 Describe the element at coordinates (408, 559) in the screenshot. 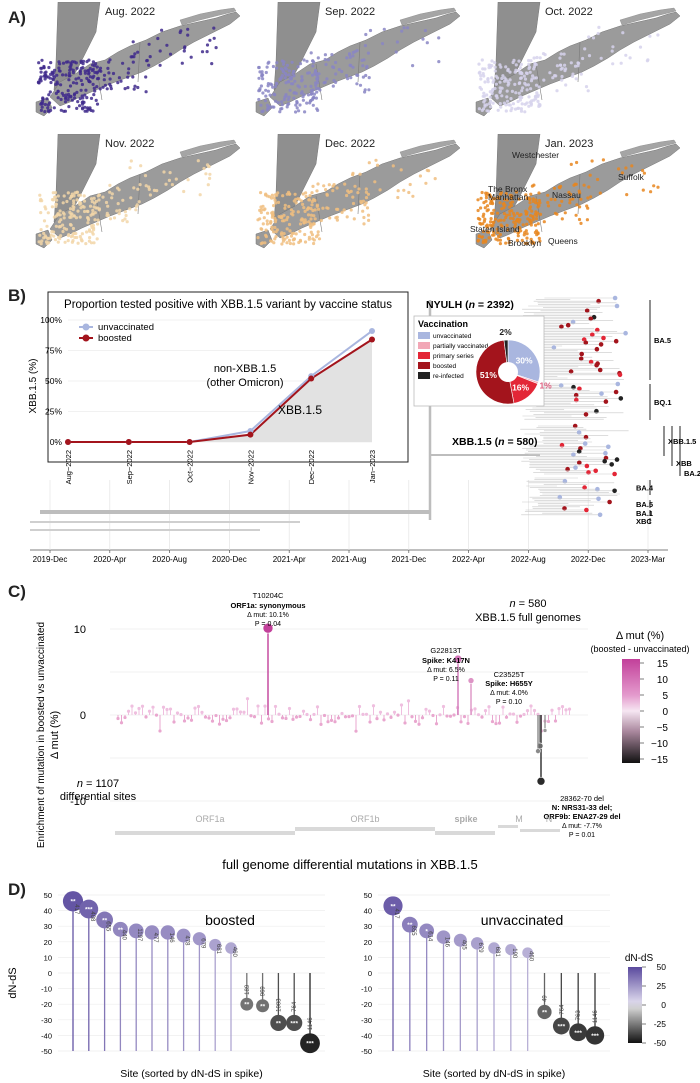

I see `tree-x-tick-label: 2021-Dec` at that location.